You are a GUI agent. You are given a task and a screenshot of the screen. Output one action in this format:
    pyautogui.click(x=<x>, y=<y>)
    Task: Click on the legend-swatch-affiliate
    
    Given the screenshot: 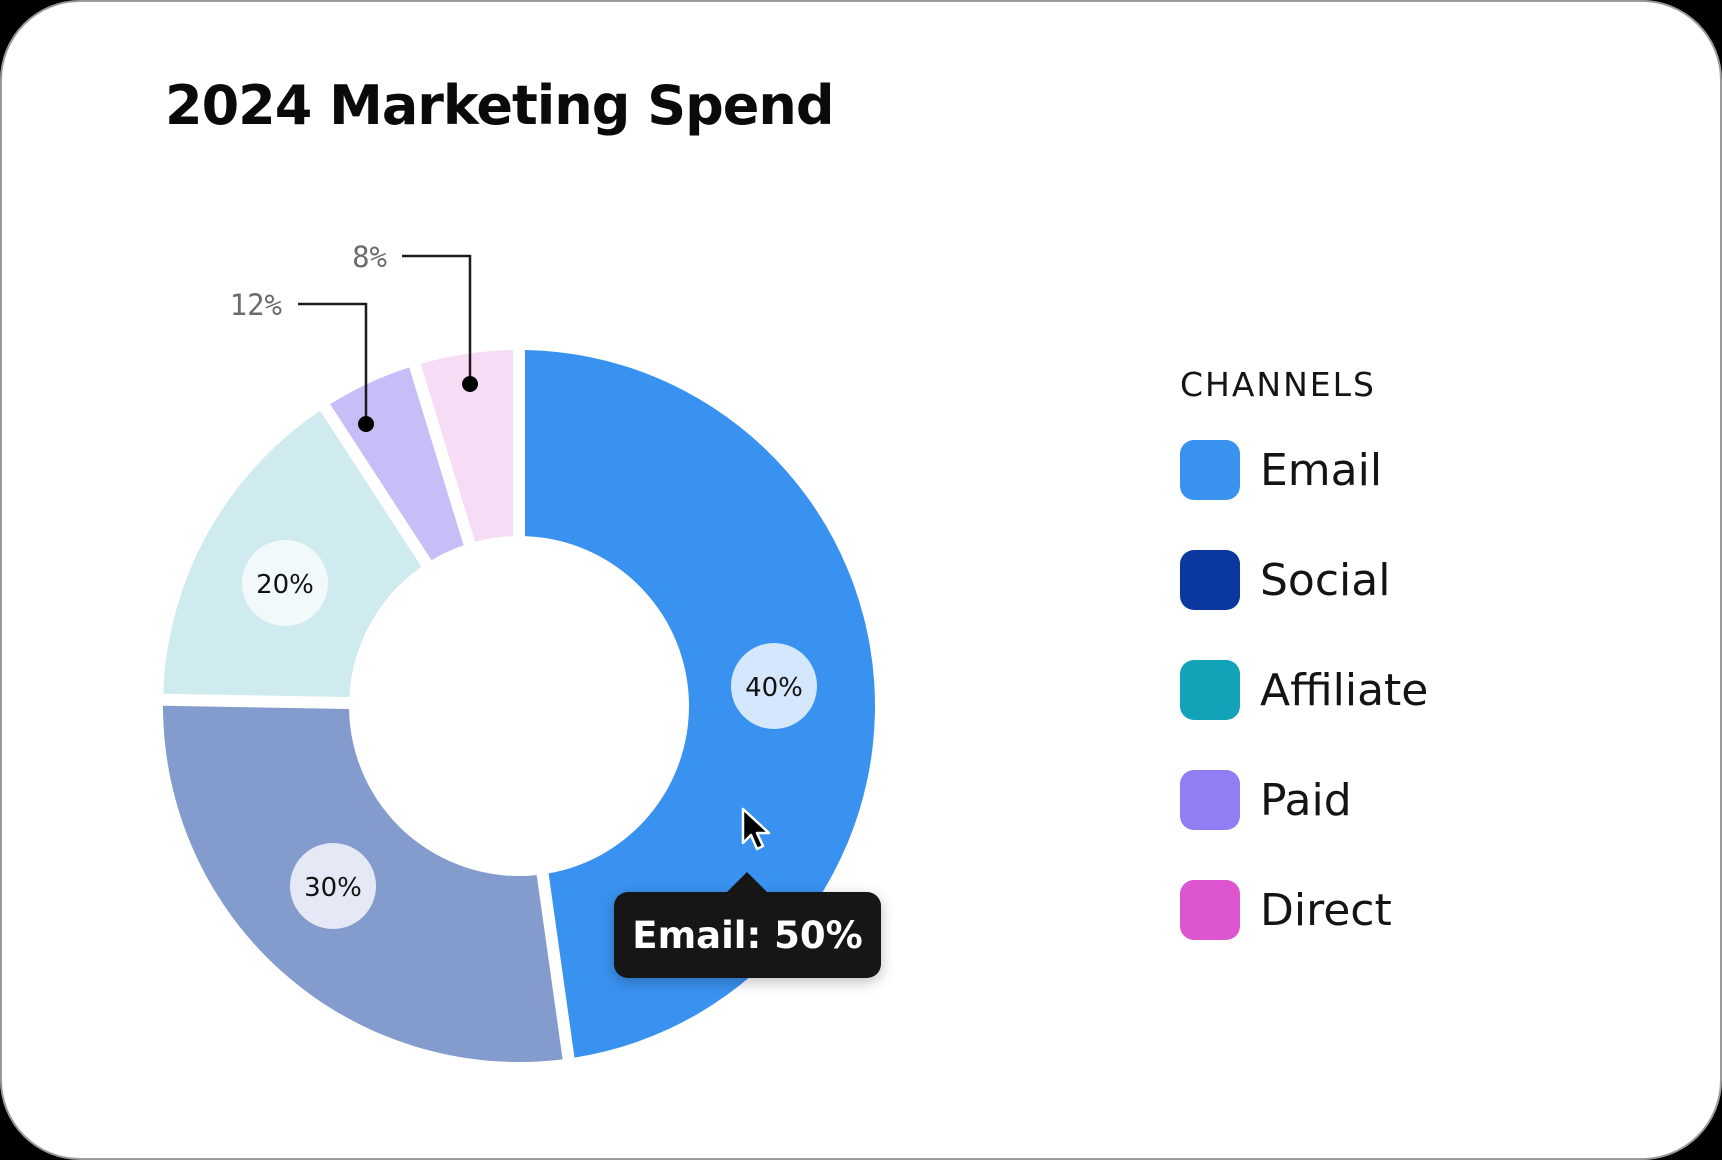 What is the action you would take?
    pyautogui.click(x=1210, y=690)
    